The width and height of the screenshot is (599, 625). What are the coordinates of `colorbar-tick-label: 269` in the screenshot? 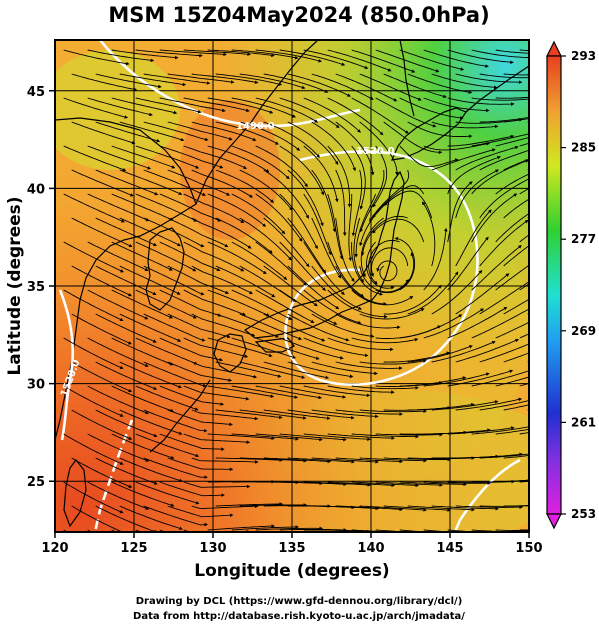 It's located at (583, 331).